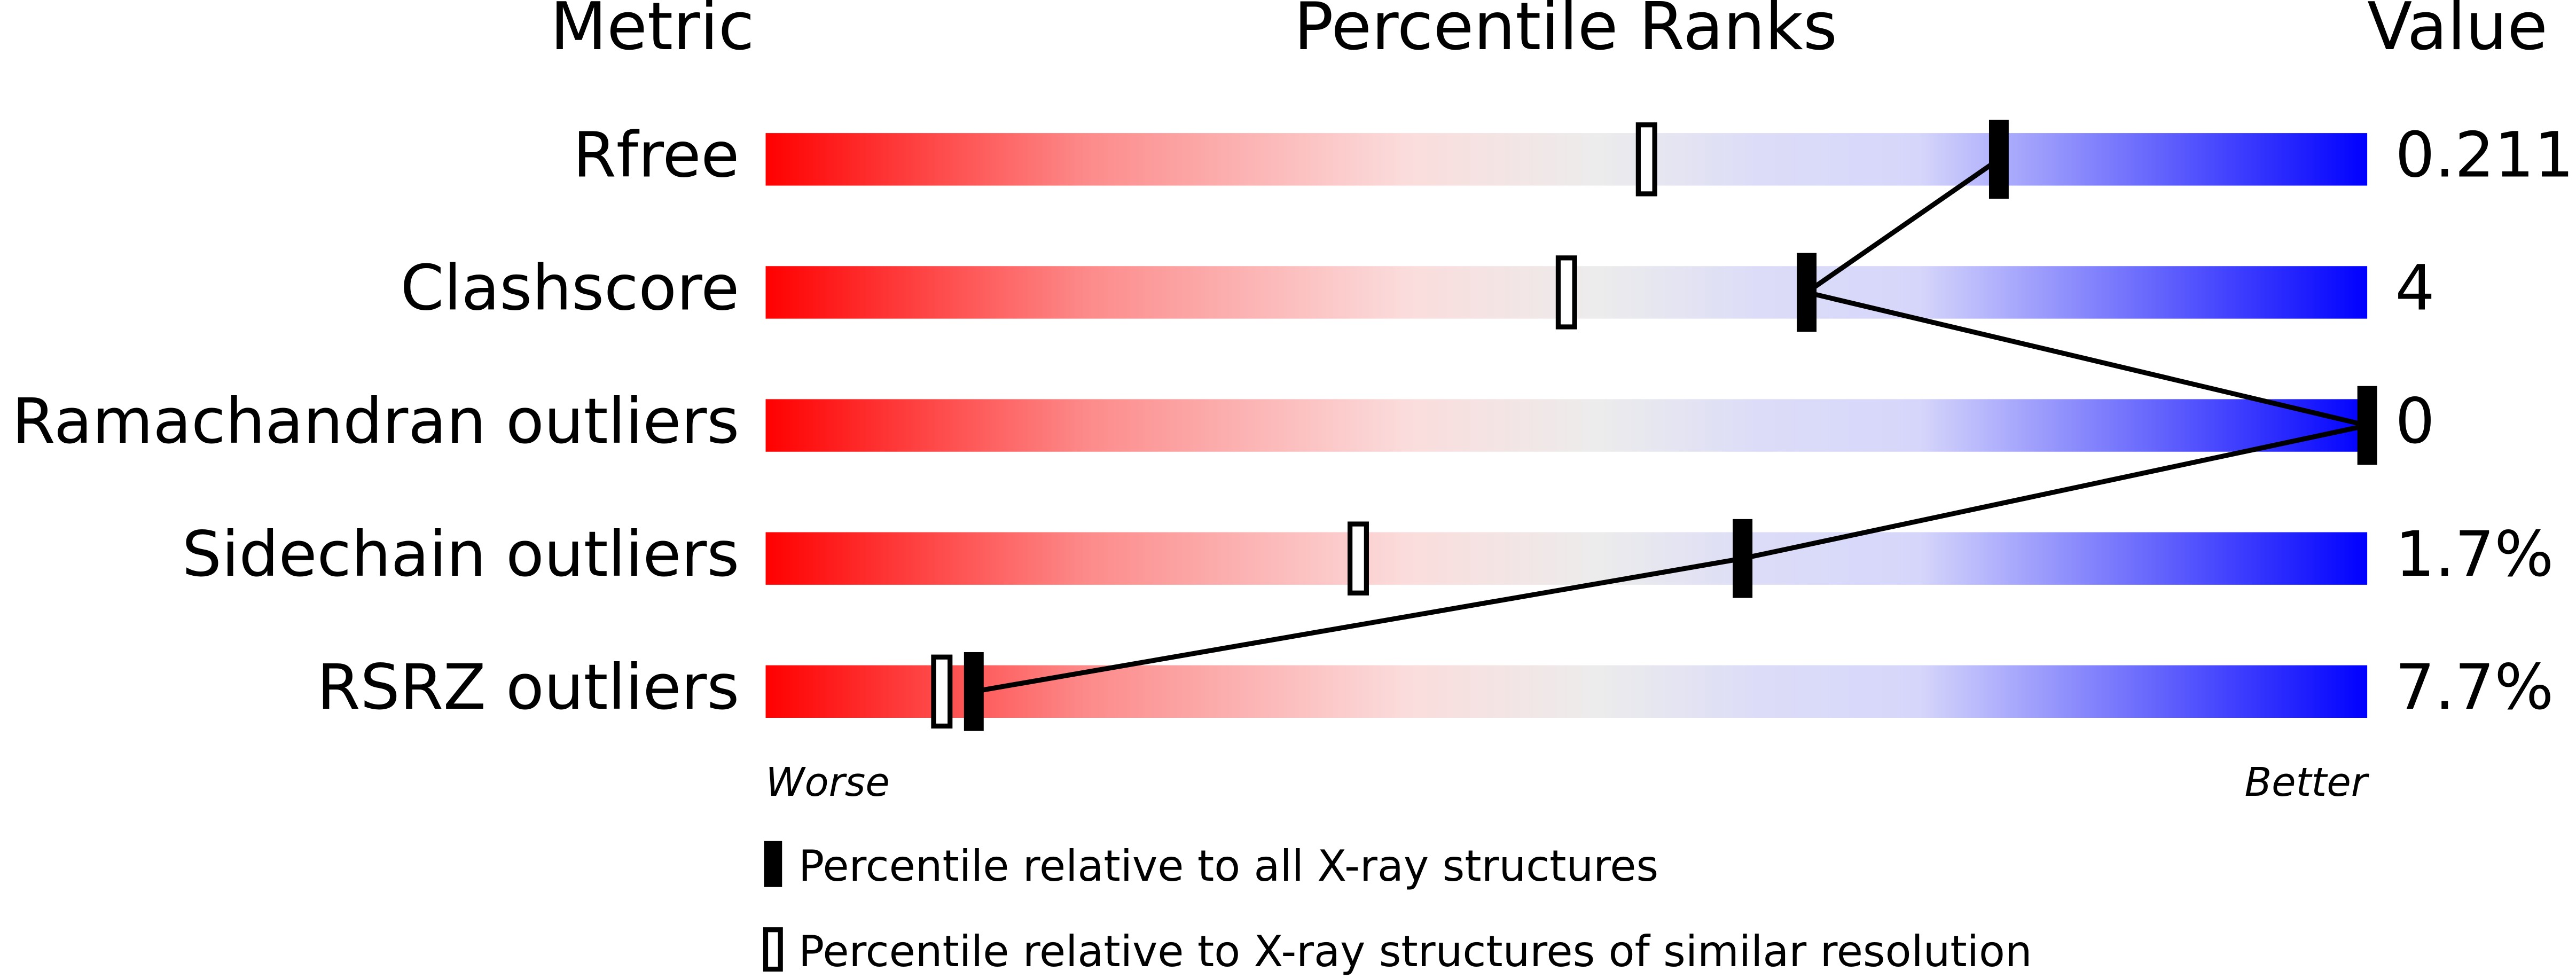  I want to click on metric-value: 4, so click(2414, 288).